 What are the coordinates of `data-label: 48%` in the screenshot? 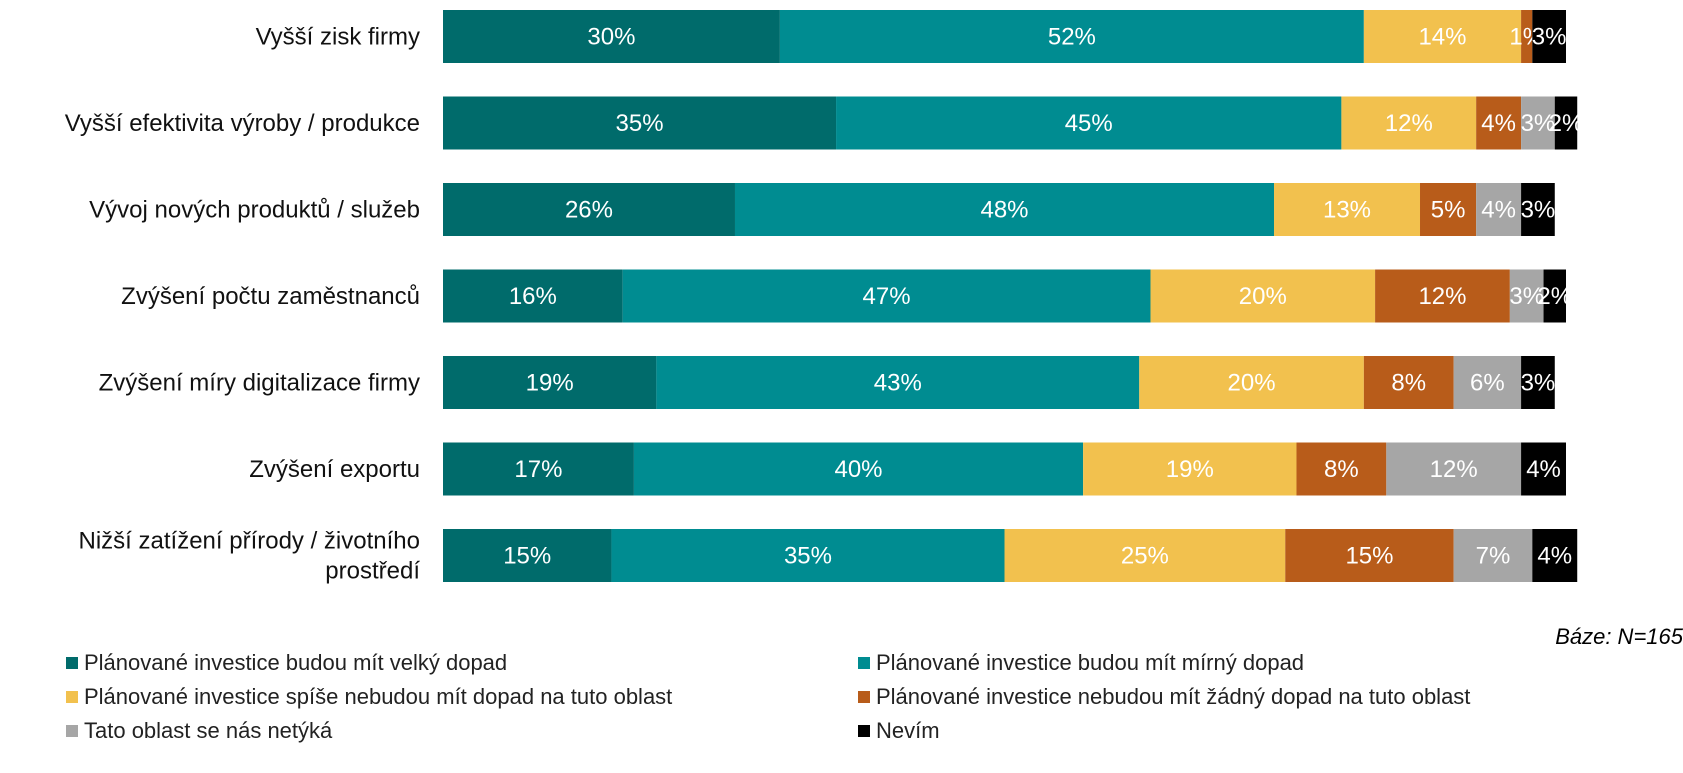 It's located at (1004, 210).